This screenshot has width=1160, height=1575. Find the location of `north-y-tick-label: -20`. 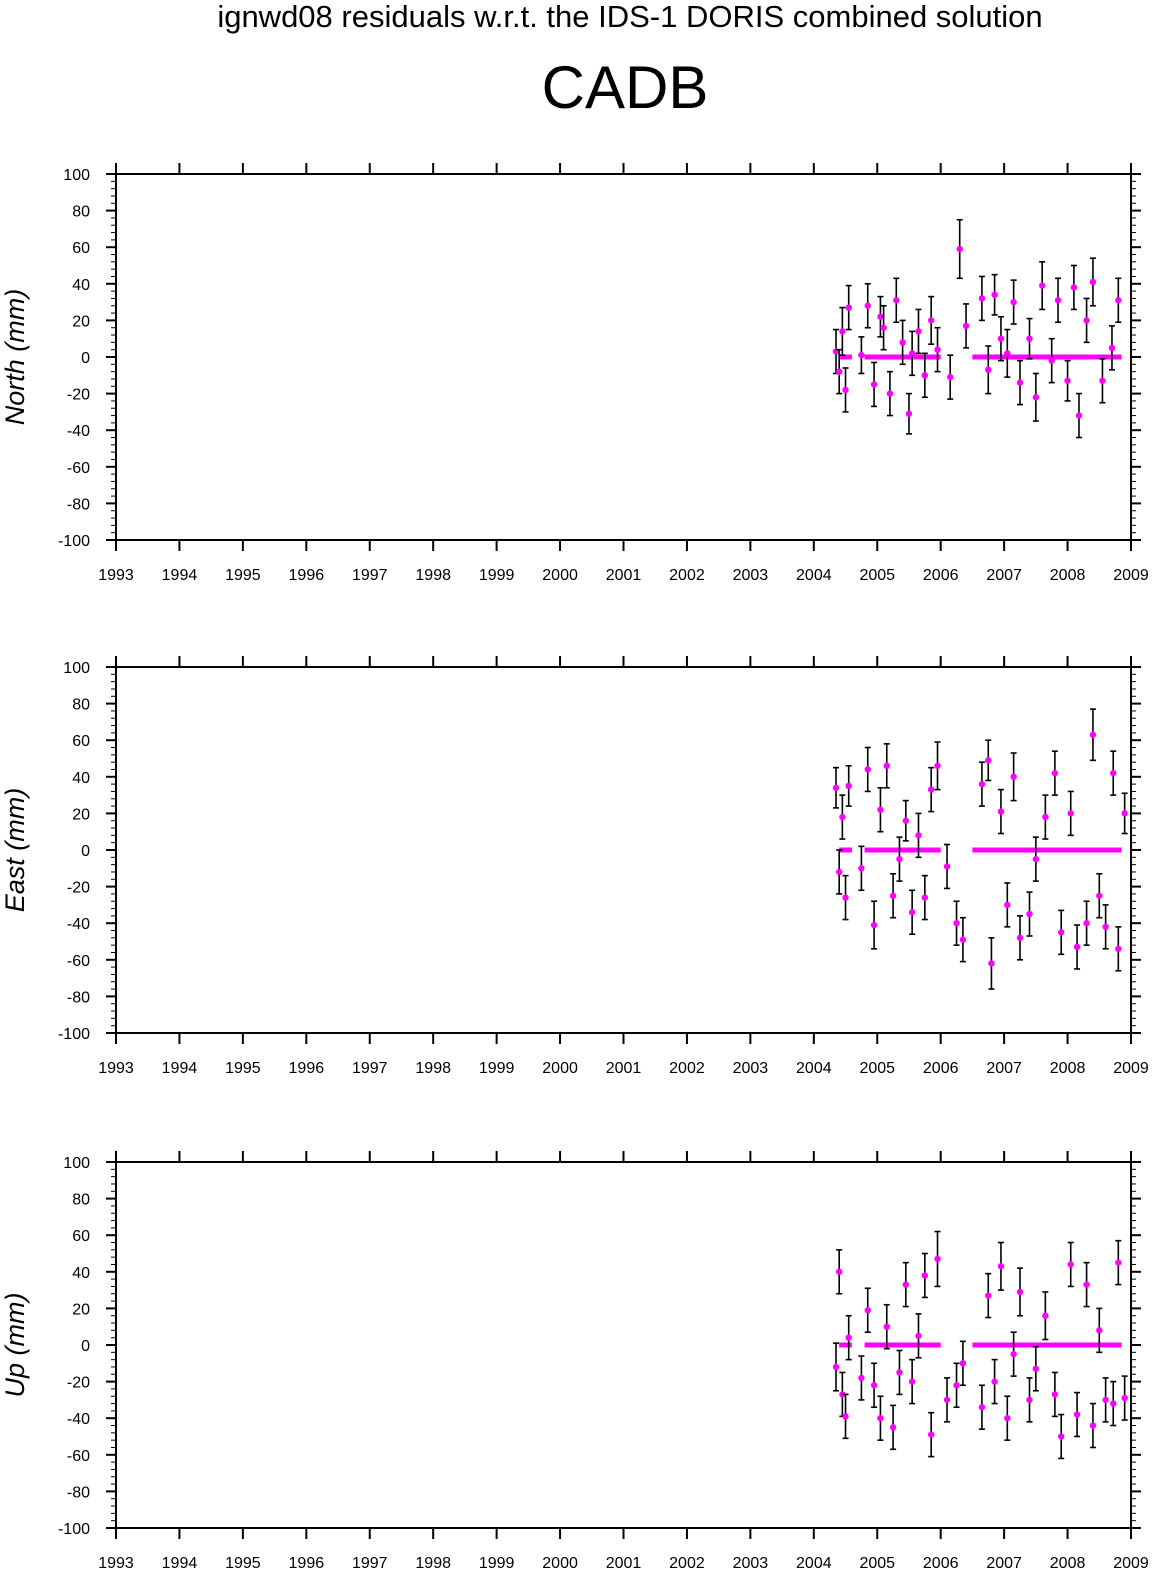

north-y-tick-label: -20 is located at coordinates (78, 395).